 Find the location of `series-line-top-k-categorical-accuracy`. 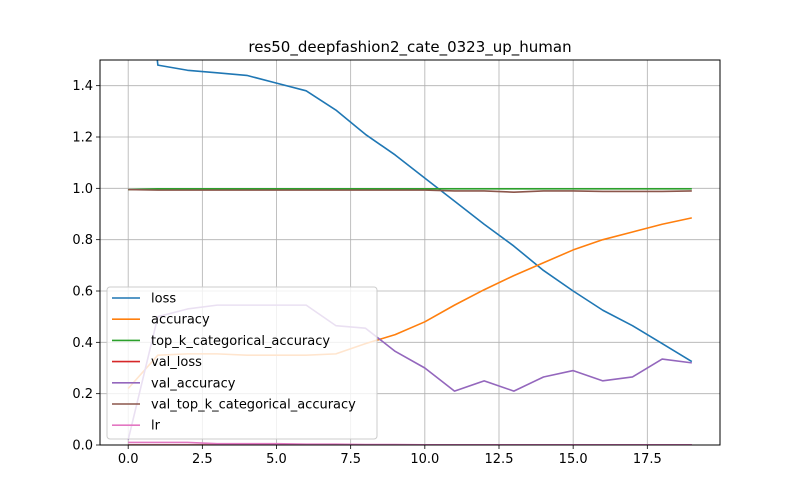

series-line-top-k-categorical-accuracy is located at coordinates (410, 189).